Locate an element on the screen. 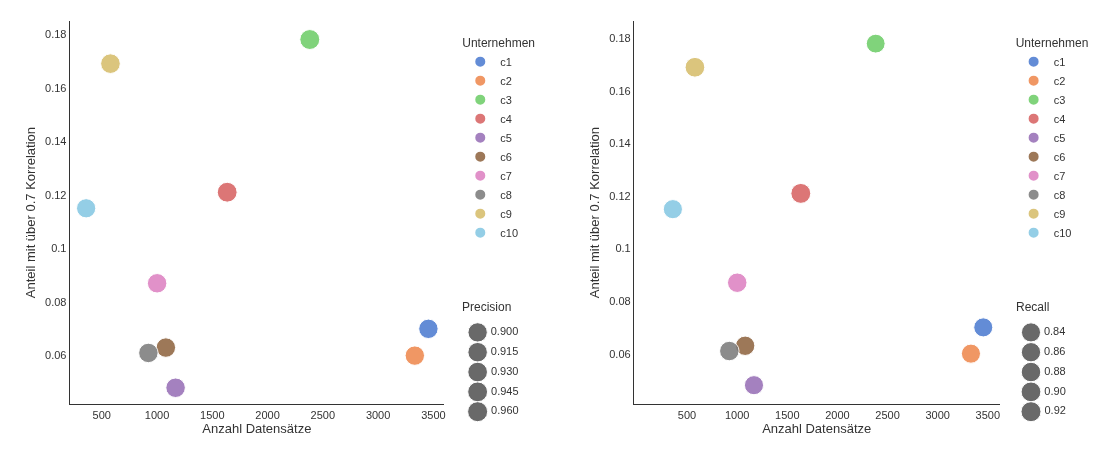 The height and width of the screenshot is (451, 1107). legend-label: 0.84 is located at coordinates (1054, 331).